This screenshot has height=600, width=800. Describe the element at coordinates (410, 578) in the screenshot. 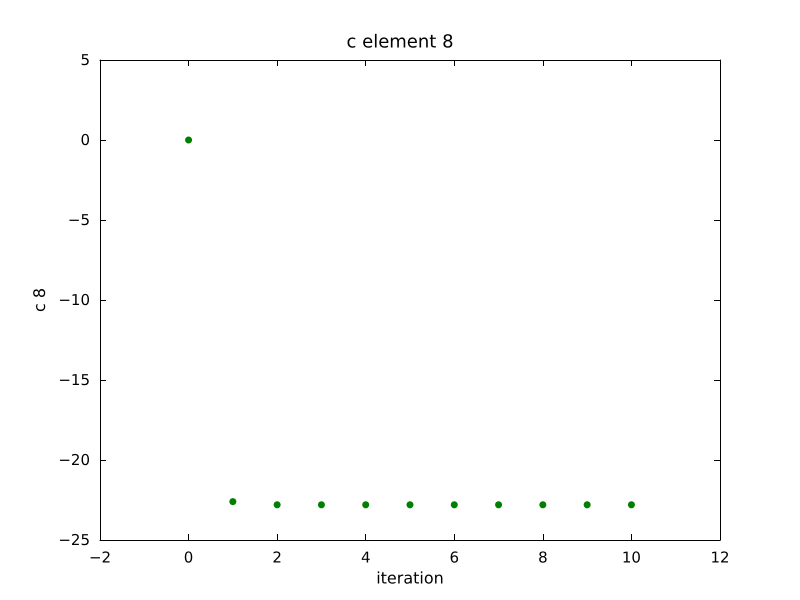

I see `x-axis-title: iteration` at that location.